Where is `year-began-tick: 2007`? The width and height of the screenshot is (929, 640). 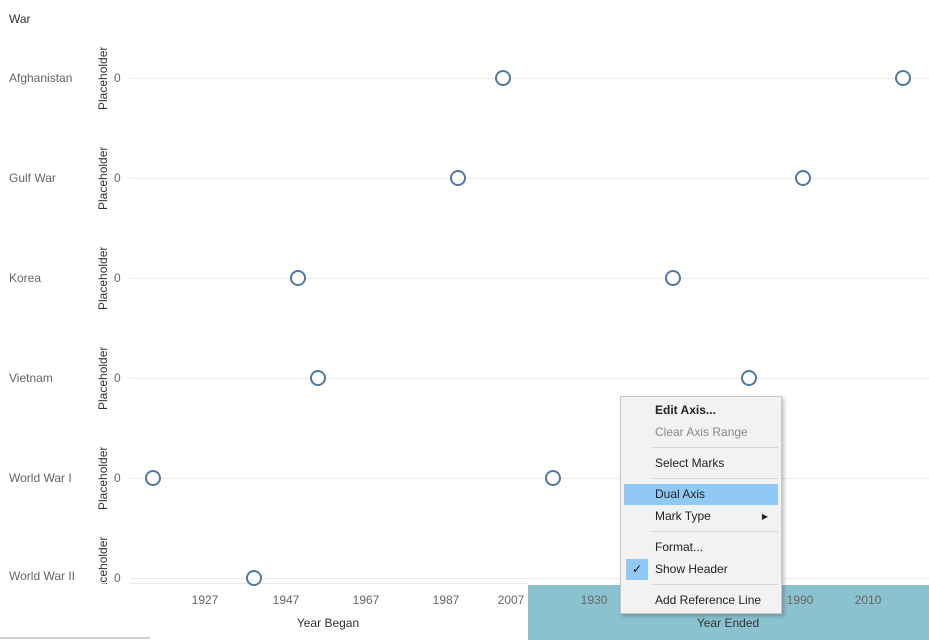 year-began-tick: 2007 is located at coordinates (511, 600).